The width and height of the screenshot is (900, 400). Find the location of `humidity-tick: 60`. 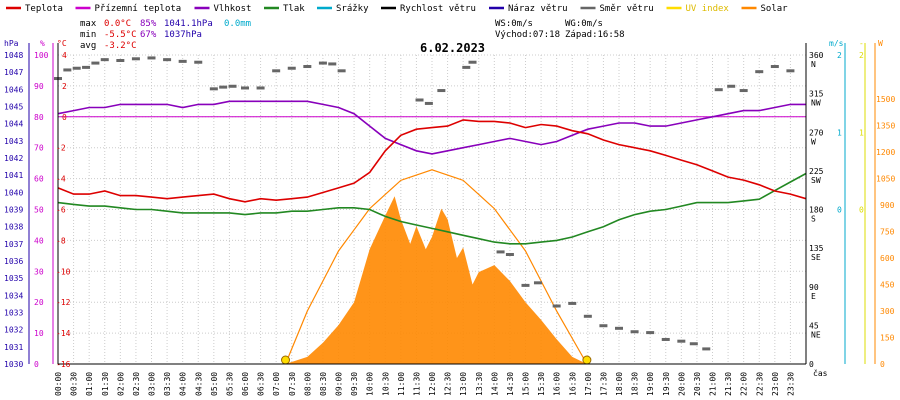

humidity-tick: 60 is located at coordinates (39, 179).